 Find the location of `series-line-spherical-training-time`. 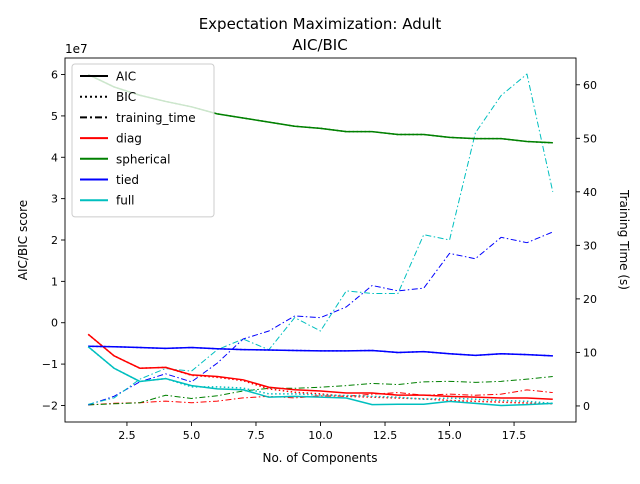

series-line-spherical-training-time is located at coordinates (320, 391).